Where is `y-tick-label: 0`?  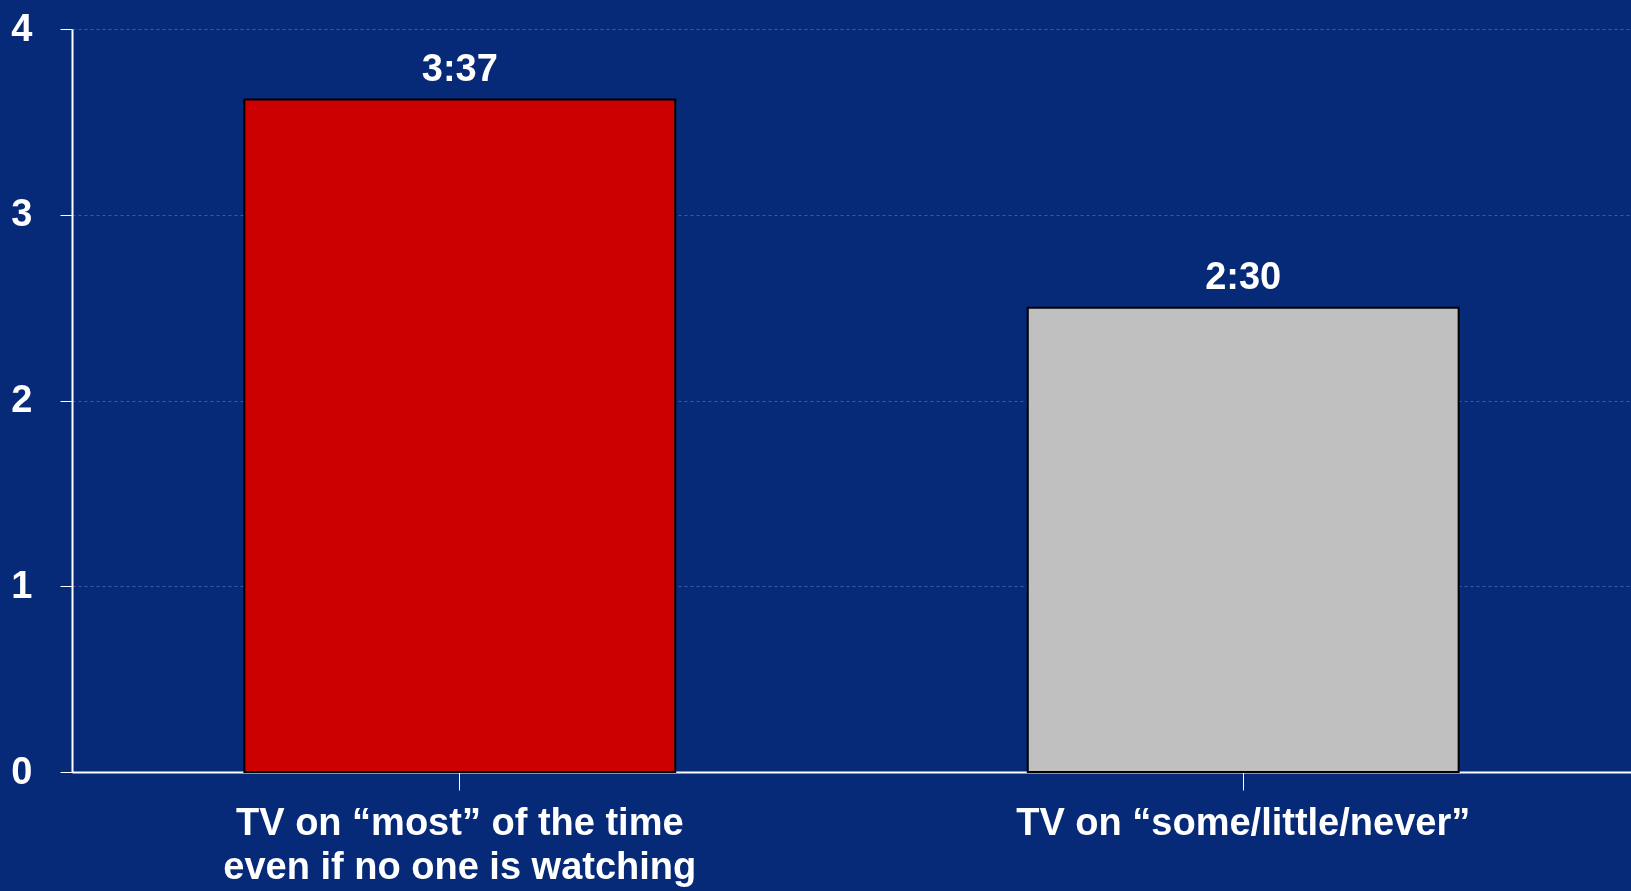
y-tick-label: 0 is located at coordinates (22, 770).